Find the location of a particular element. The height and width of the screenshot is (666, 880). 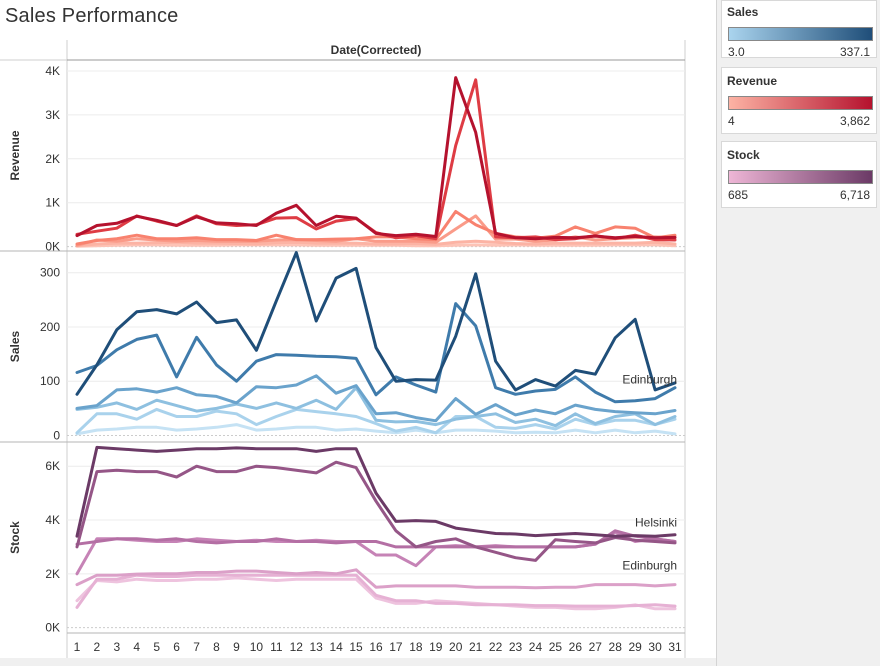

y-tick-label: 200 is located at coordinates (50, 327).